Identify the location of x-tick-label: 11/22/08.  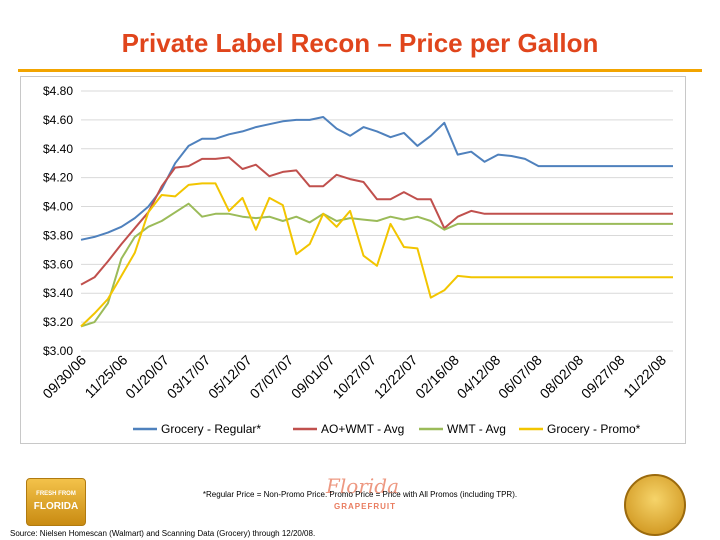
(644, 376).